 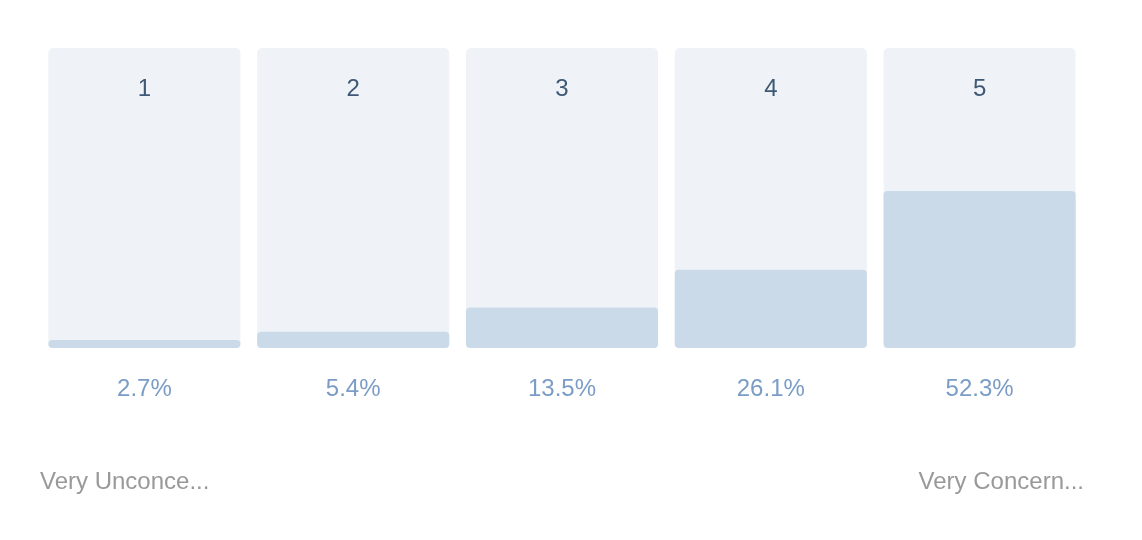 I want to click on x-tick-label: 3, so click(x=562, y=87).